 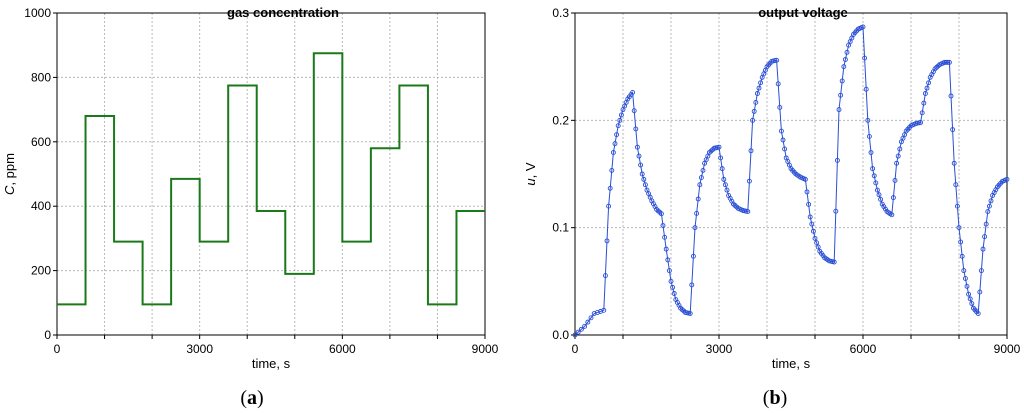 What do you see at coordinates (1007, 349) in the screenshot?
I see `x-tick-label: 9000` at bounding box center [1007, 349].